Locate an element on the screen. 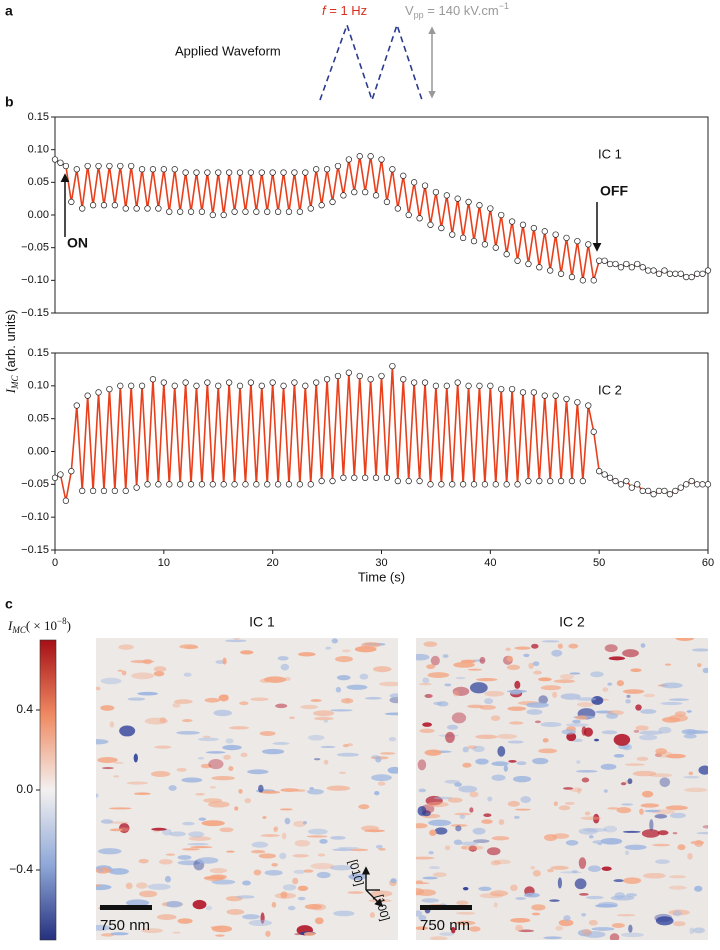 The height and width of the screenshot is (950, 720). panel-label: a is located at coordinates (9, 11).